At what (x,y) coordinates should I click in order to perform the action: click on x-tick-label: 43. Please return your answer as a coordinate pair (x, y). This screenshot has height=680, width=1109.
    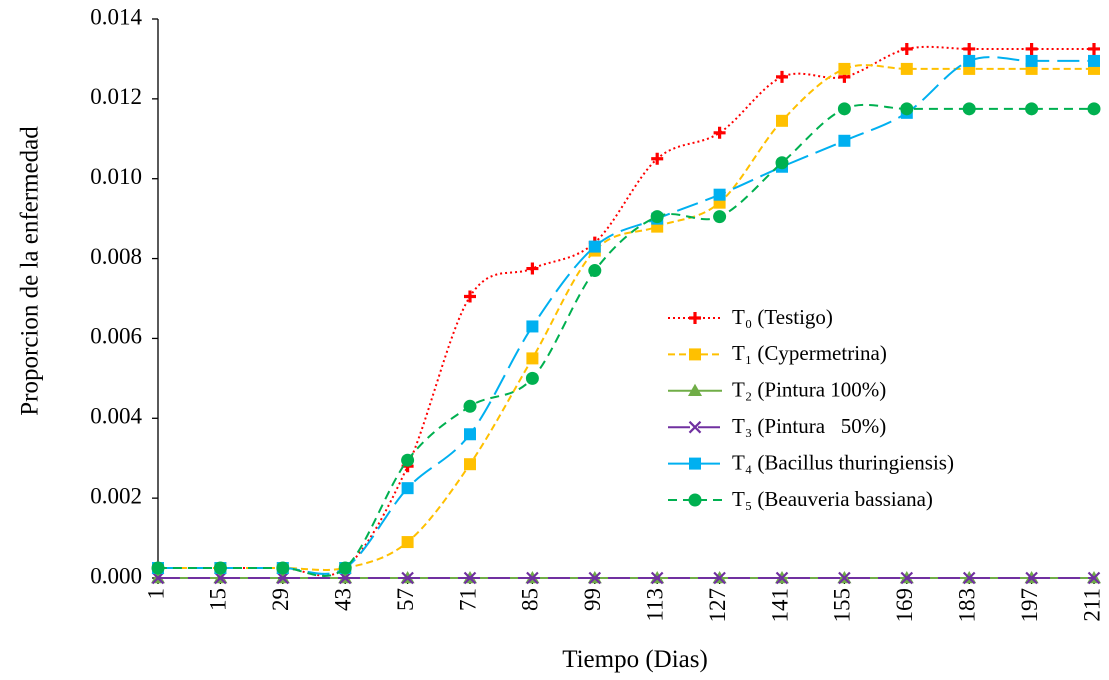
    Looking at the image, I should click on (342, 599).